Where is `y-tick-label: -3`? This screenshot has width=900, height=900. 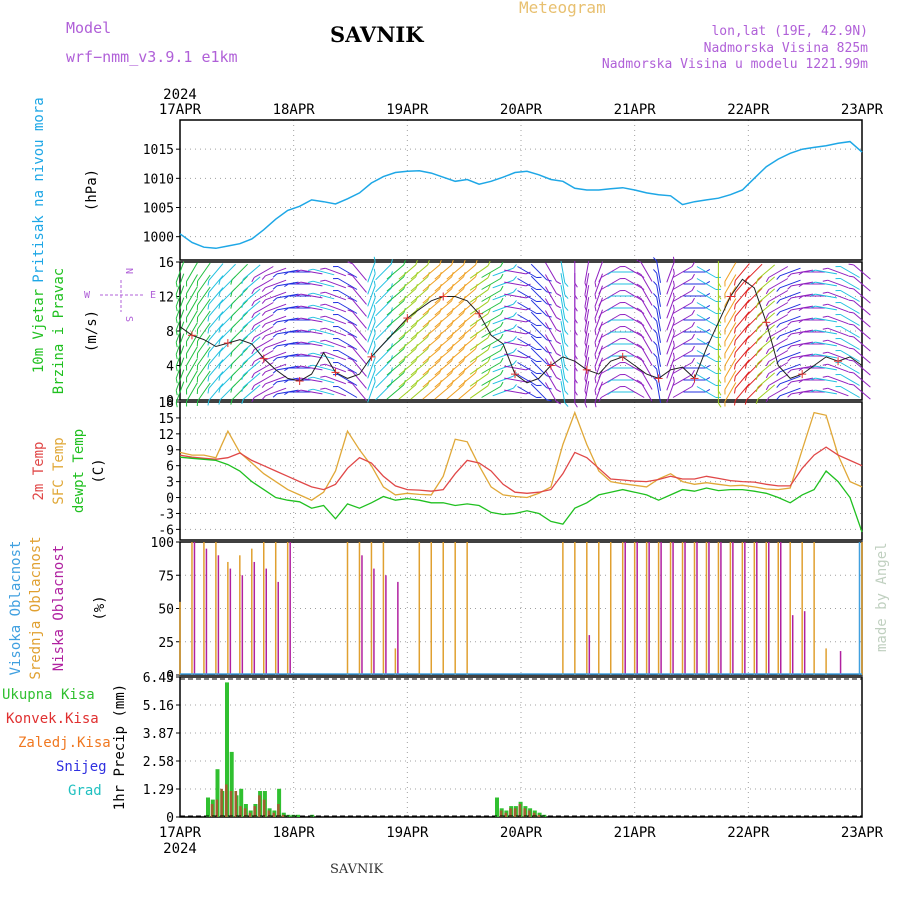
y-tick-label: -3 is located at coordinates (166, 514).